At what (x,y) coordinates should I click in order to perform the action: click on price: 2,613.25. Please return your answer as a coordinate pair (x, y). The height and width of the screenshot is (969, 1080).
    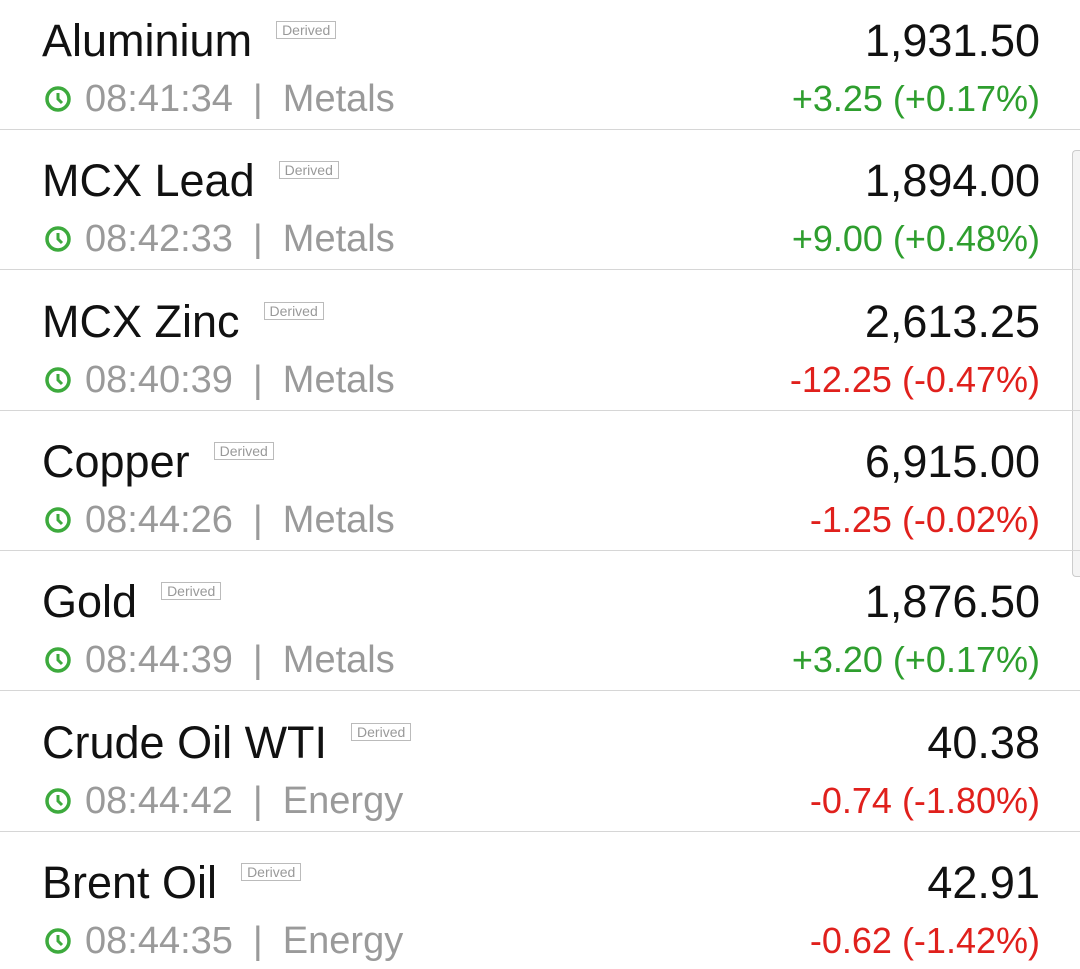
    Looking at the image, I should click on (952, 321).